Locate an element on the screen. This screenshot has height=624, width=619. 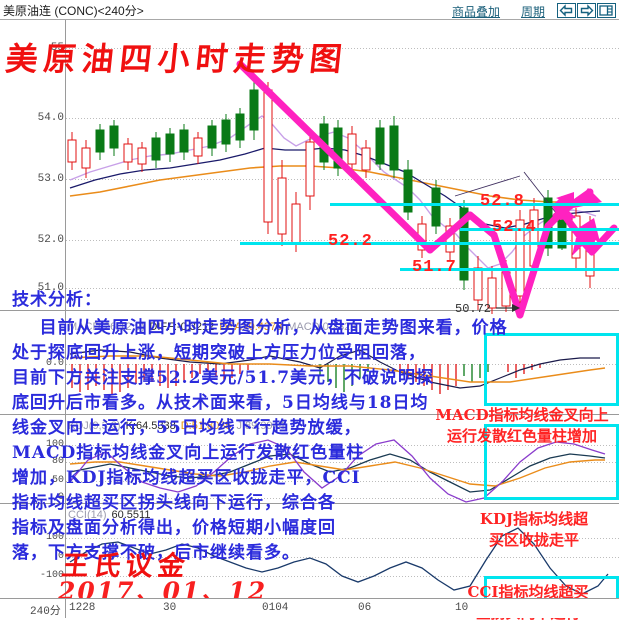
scroll-right-button is located at coordinates (586, 10).